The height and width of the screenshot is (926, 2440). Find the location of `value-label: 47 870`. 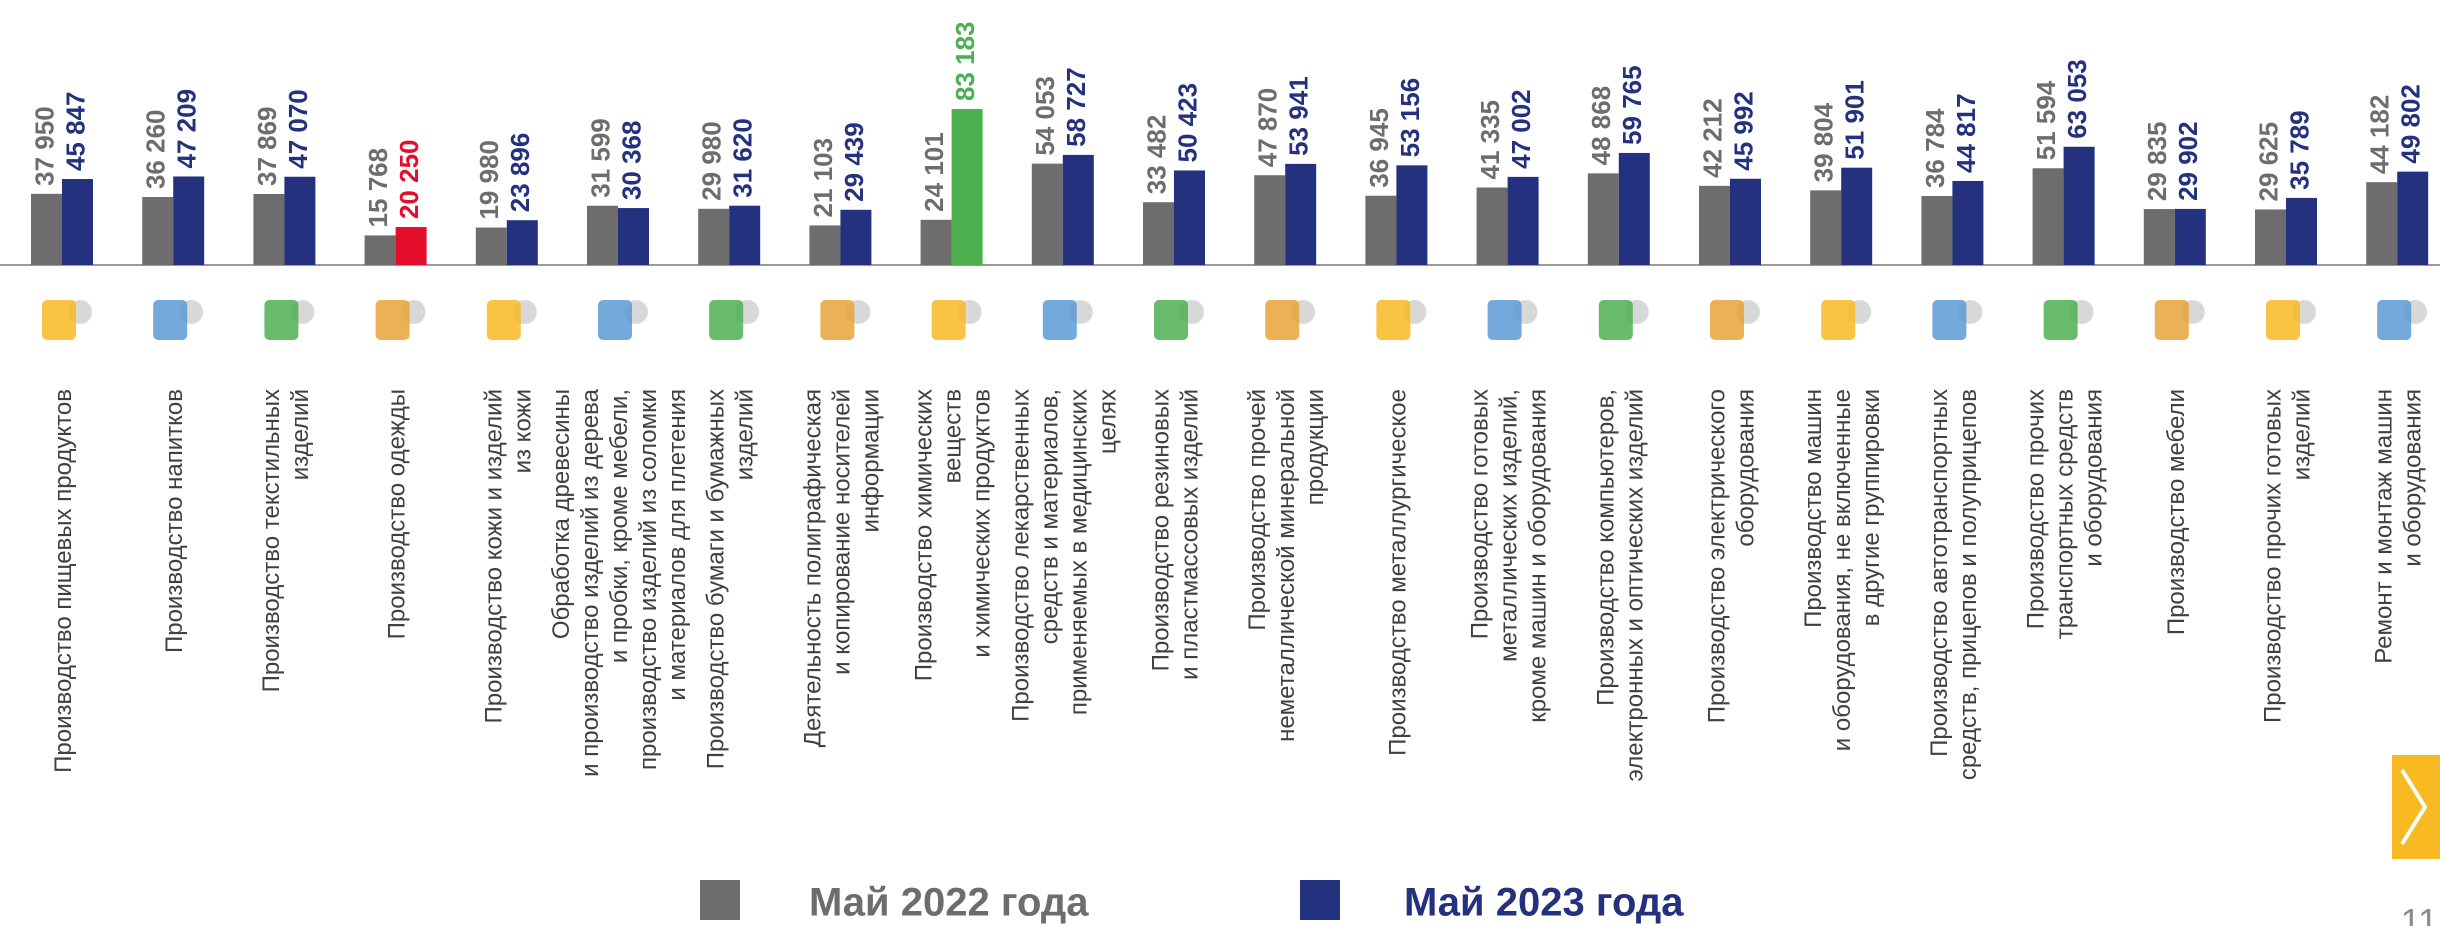

value-label: 47 870 is located at coordinates (1268, 128).